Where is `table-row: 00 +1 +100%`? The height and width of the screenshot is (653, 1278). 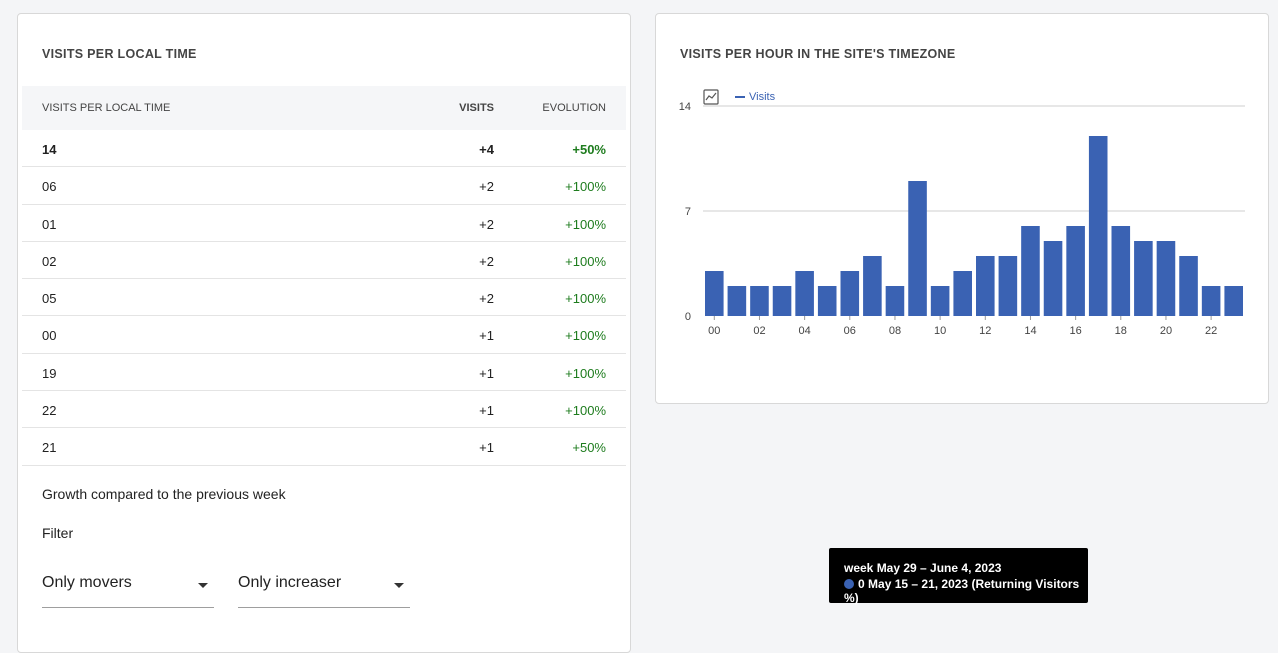 table-row: 00 +1 +100% is located at coordinates (324, 335).